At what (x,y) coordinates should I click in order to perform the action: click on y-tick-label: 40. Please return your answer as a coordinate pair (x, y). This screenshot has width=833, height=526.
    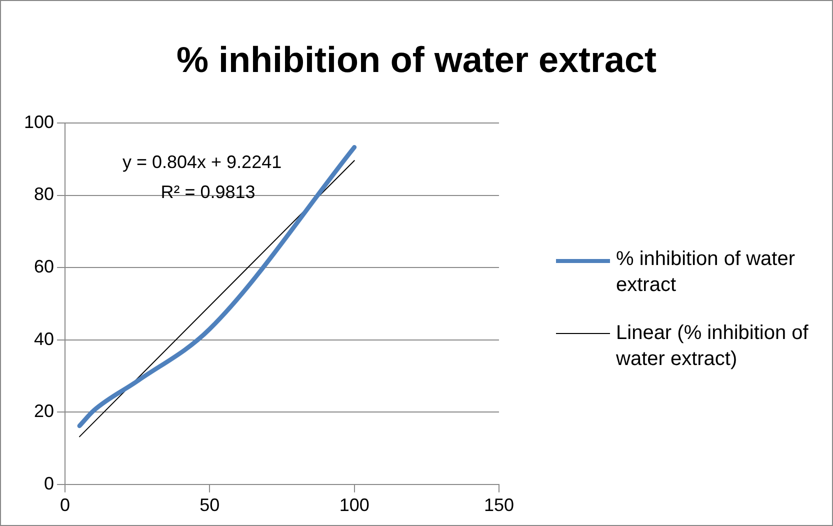
    Looking at the image, I should click on (44, 338).